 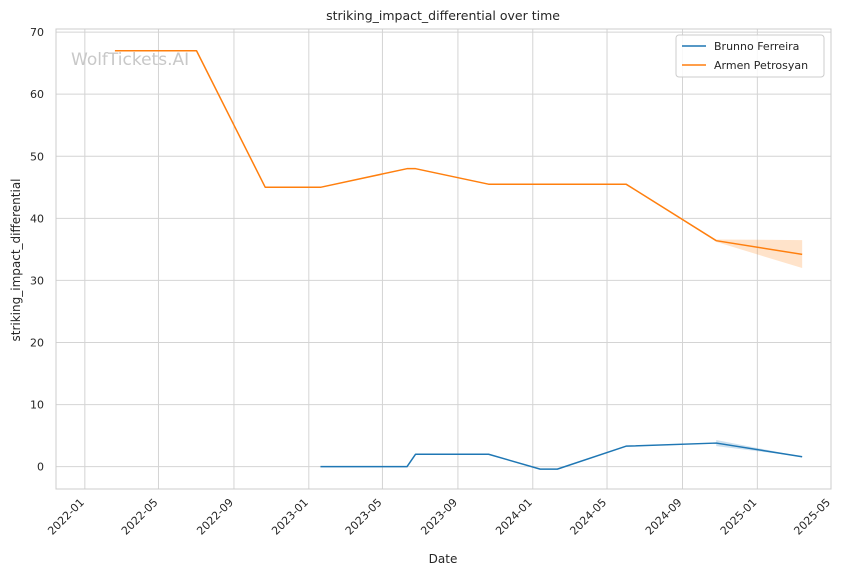 I want to click on legend: Brunno Ferreira Armen Petrosyan, so click(x=750, y=56).